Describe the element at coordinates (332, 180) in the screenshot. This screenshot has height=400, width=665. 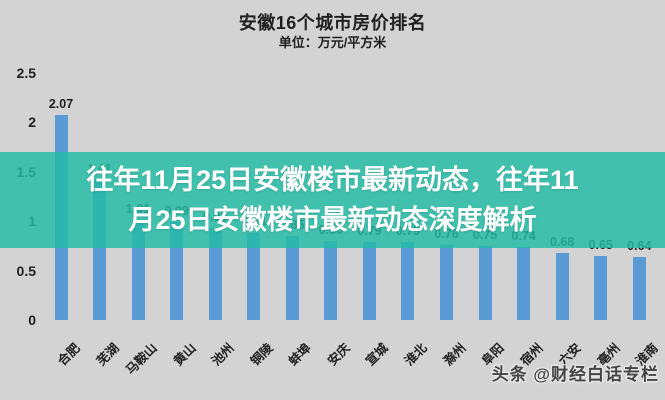
I see `overlay-text-line1: 往年11月25日安徽楼市最新动态，往年11` at that location.